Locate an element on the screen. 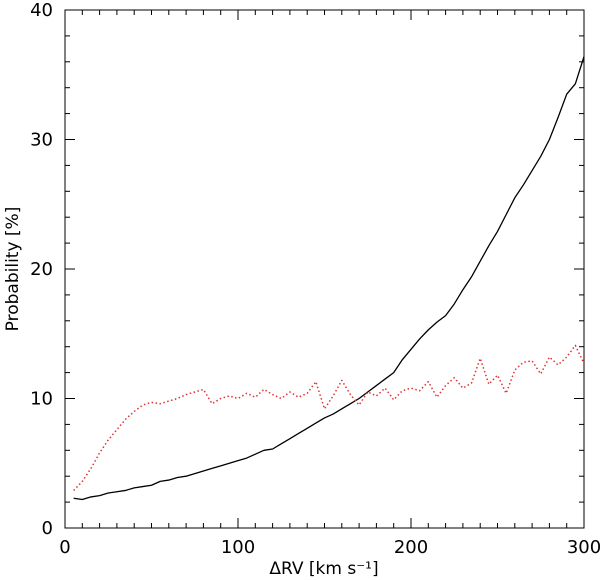 Image resolution: width=600 pixels, height=580 pixels. y-tick-labels: 0 10 20 30 40 is located at coordinates (41, 269).